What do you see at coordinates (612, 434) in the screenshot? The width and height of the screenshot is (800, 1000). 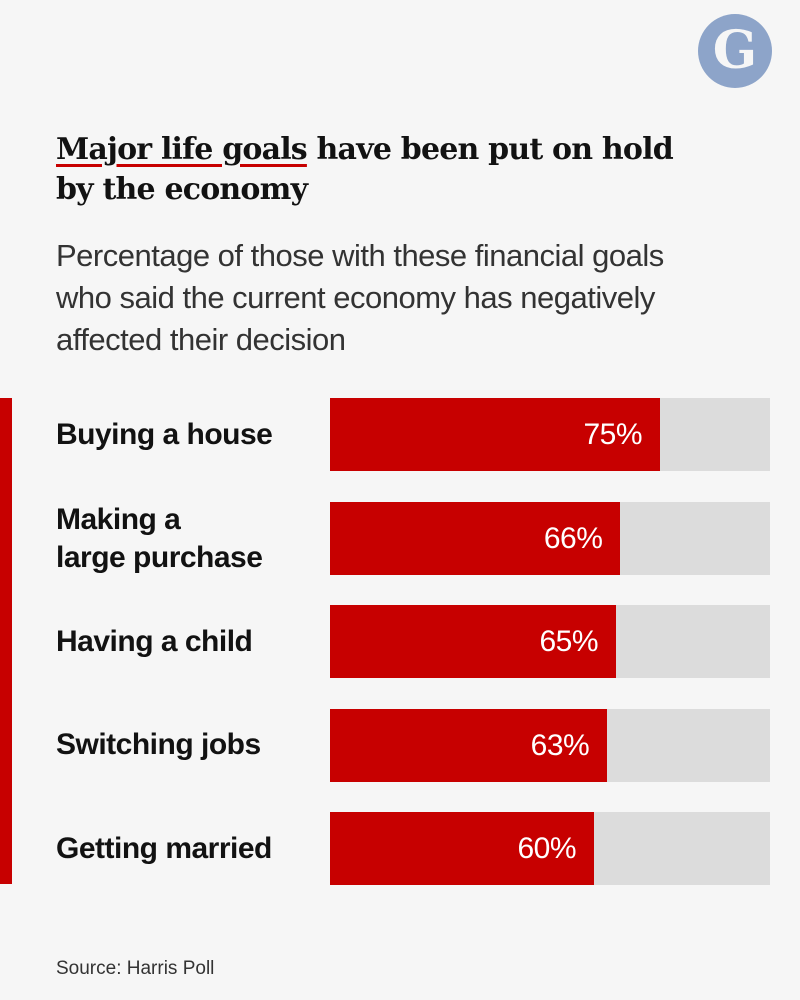 I see `value-label: 75%` at bounding box center [612, 434].